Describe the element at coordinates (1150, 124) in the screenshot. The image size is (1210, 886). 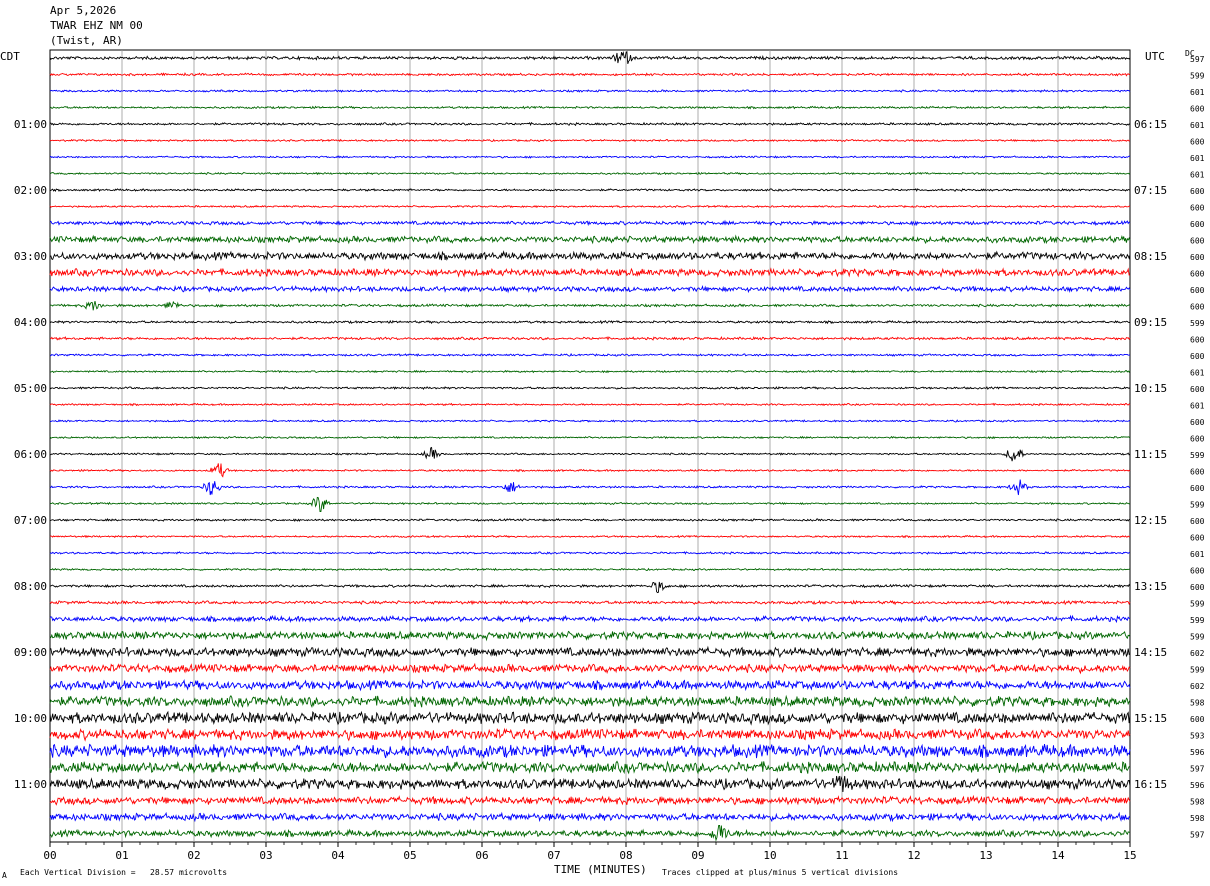
I see `right-hour-label: 06:15` at that location.